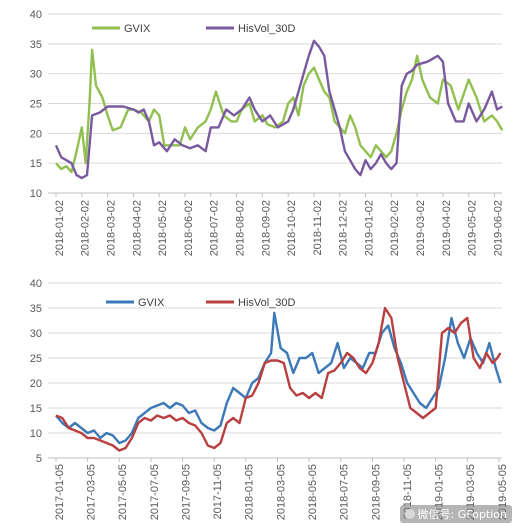 This screenshot has width=518, height=529. Describe the element at coordinates (86, 228) in the screenshot. I see `x-tick-label: 2018-02-02` at that location.